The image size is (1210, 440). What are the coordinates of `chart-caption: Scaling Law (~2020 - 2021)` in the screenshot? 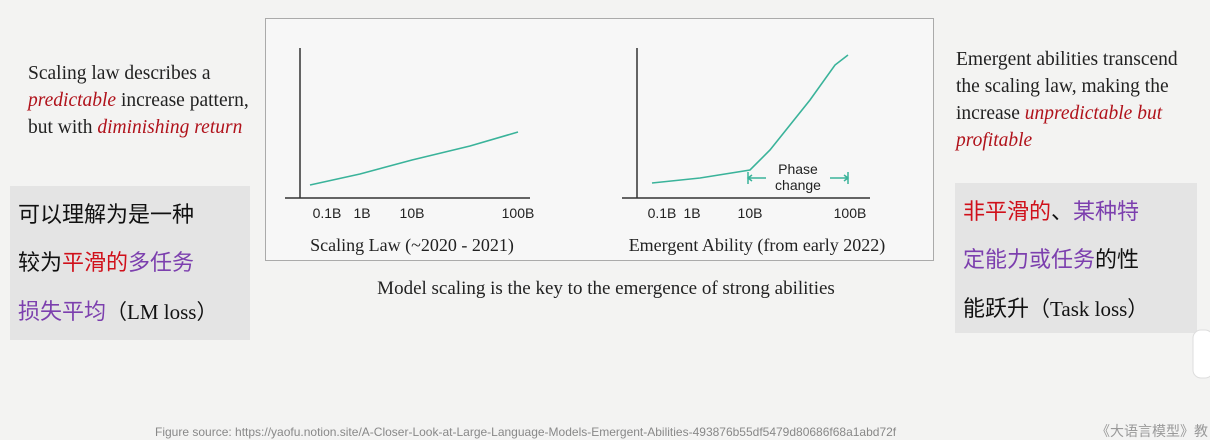 It's located at (412, 245).